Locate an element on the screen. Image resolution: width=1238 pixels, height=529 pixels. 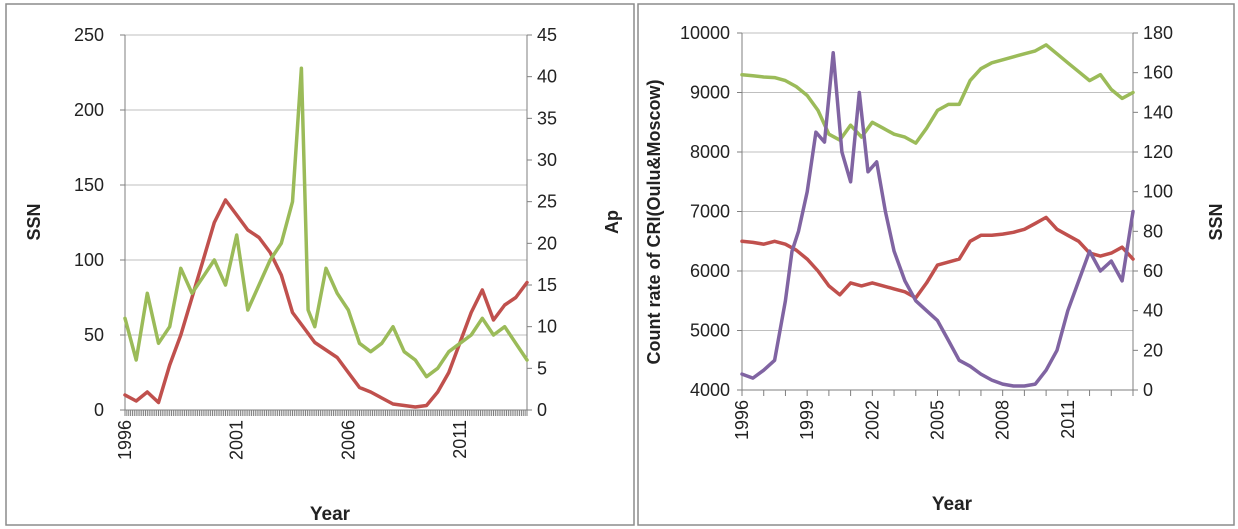
y-left-tick-label: 100 is located at coordinates (89, 260).